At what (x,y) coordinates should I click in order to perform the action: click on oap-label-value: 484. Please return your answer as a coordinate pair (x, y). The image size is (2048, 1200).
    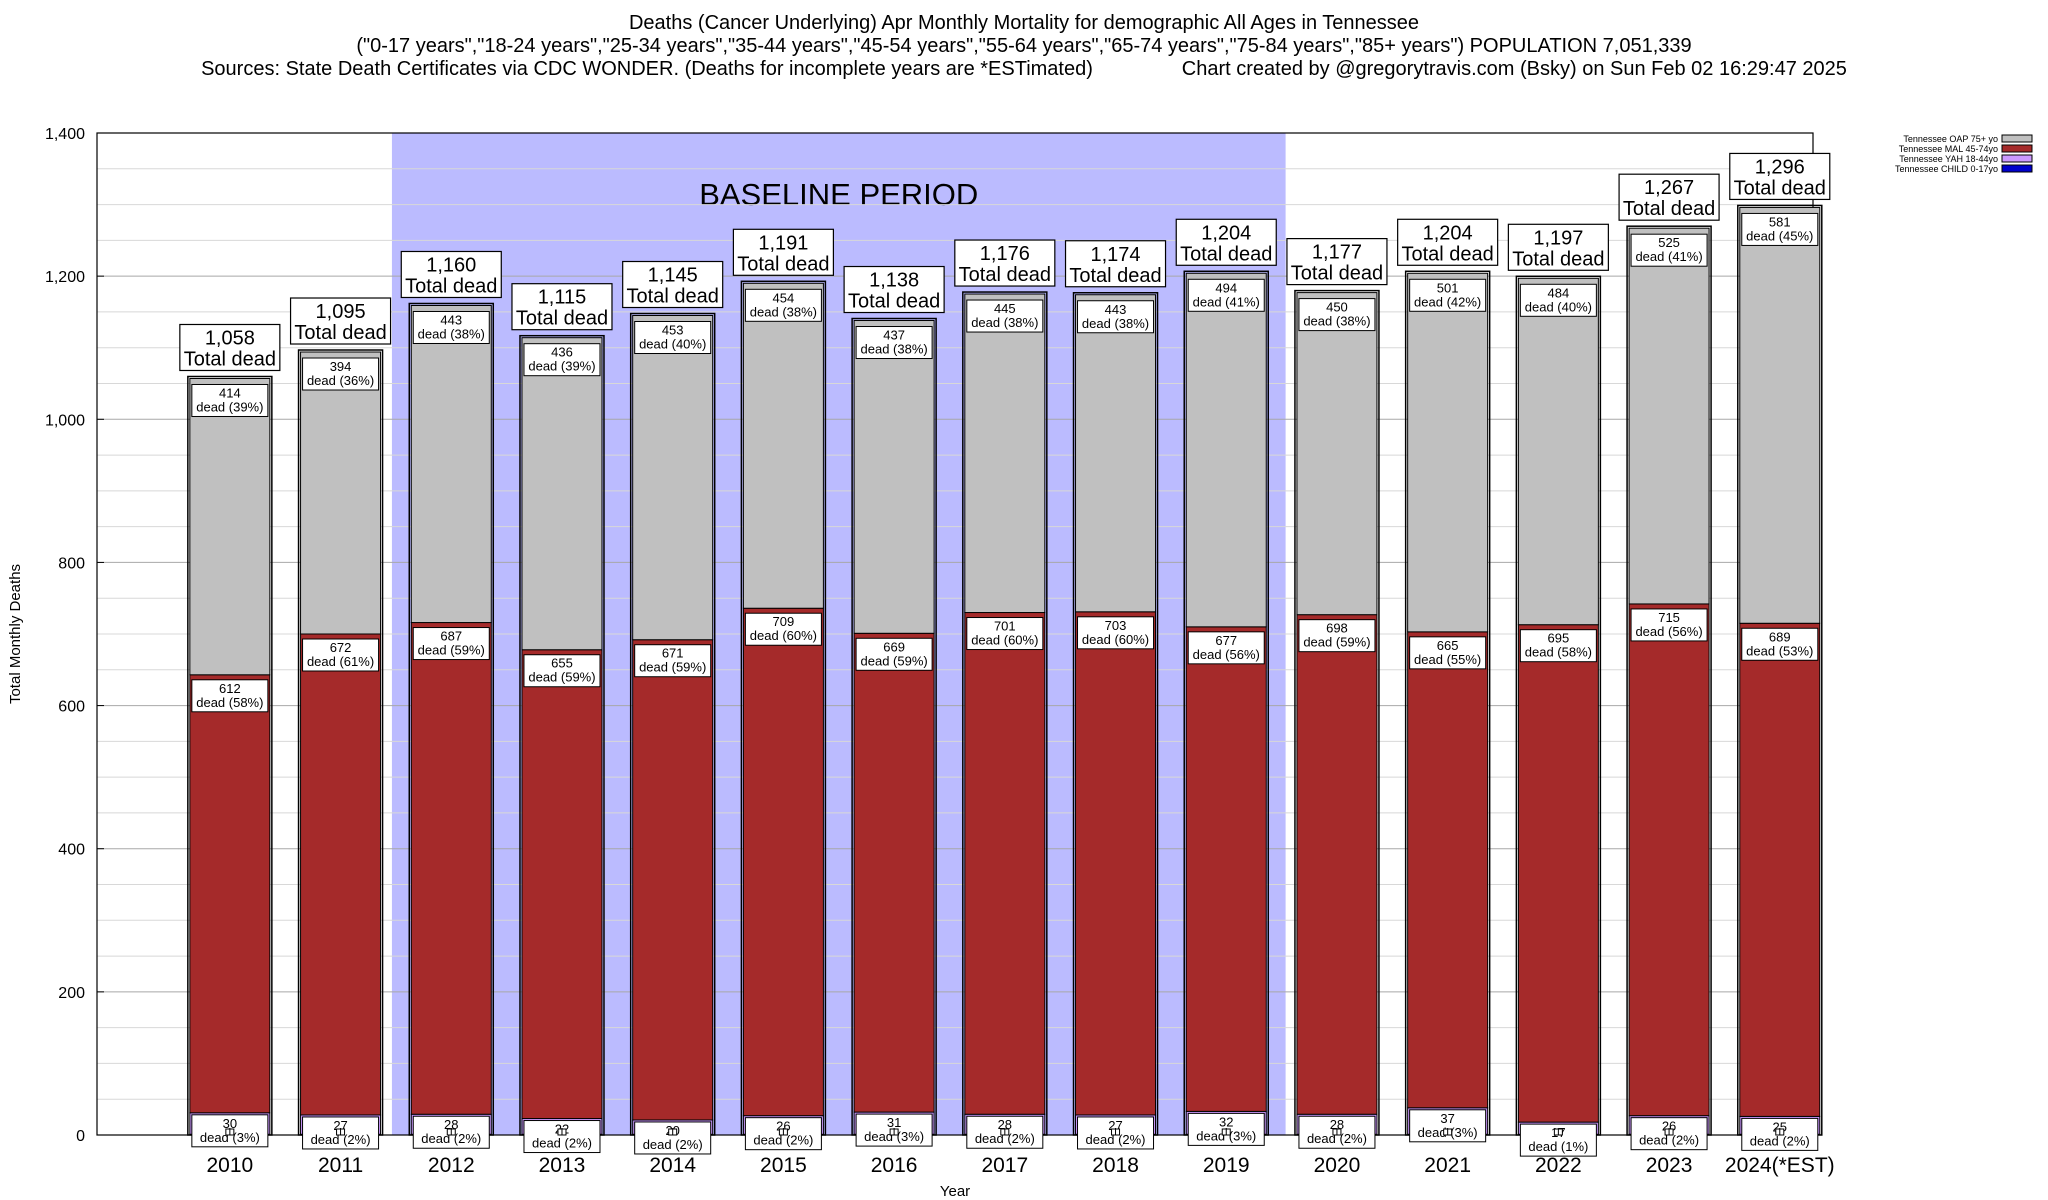
    Looking at the image, I should click on (1559, 292).